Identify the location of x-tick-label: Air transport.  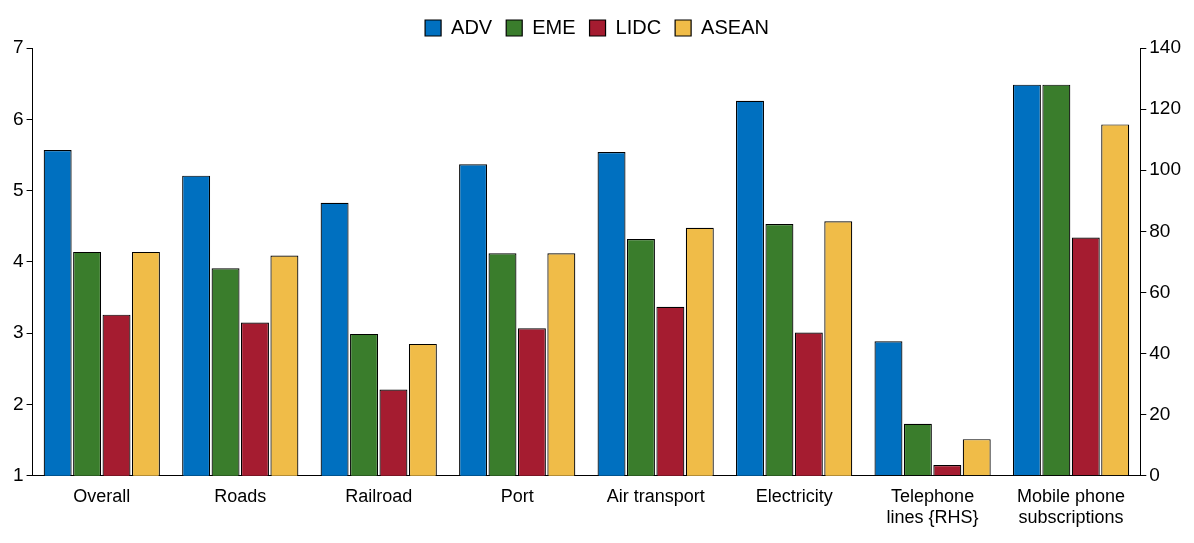
(655, 495).